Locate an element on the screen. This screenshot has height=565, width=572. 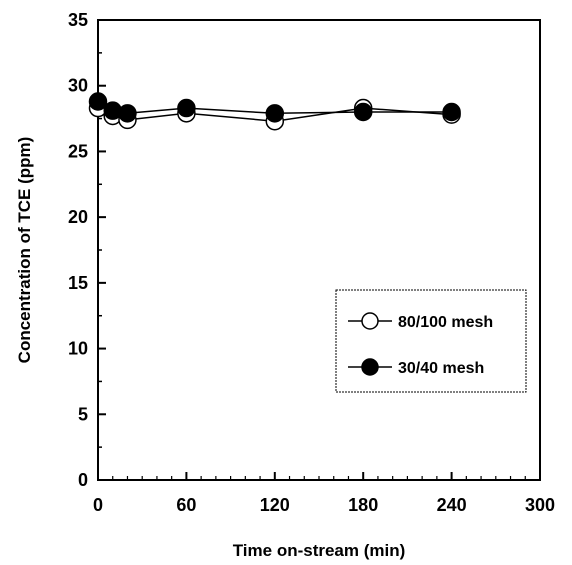
x-tick-label: 300 is located at coordinates (540, 505).